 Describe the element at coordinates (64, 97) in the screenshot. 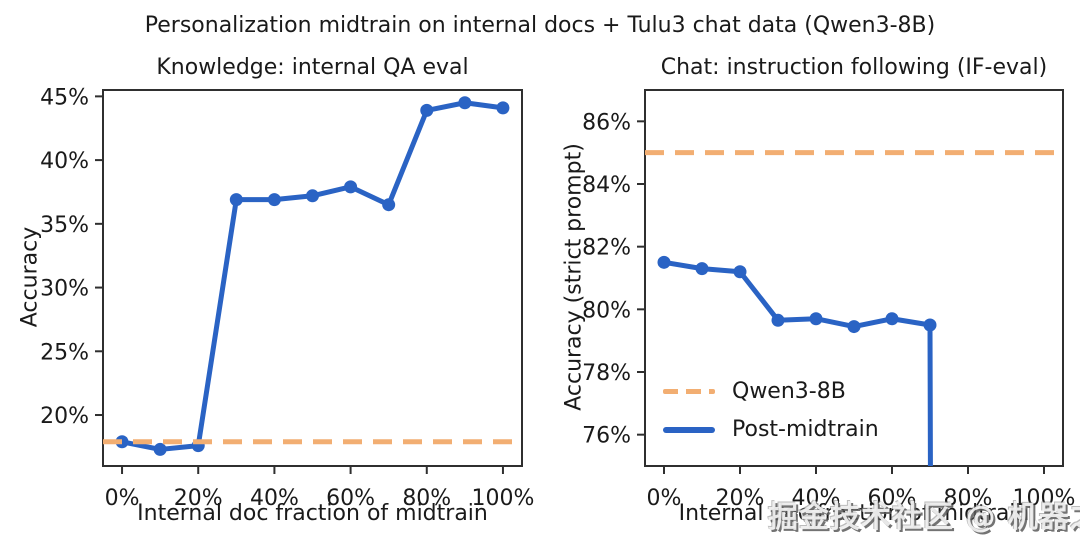

I see `y-tick-label: 45%` at that location.